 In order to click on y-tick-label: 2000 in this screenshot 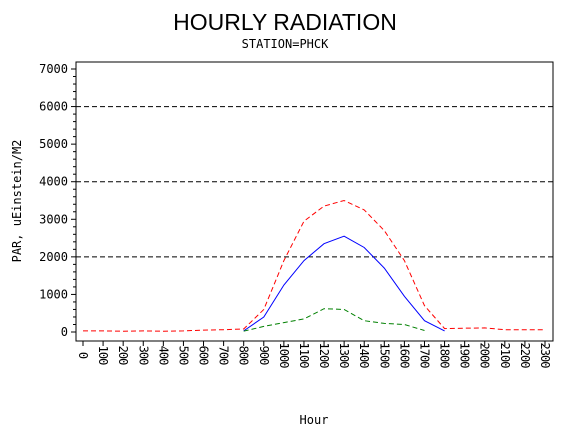, I will do `click(53, 257)`.